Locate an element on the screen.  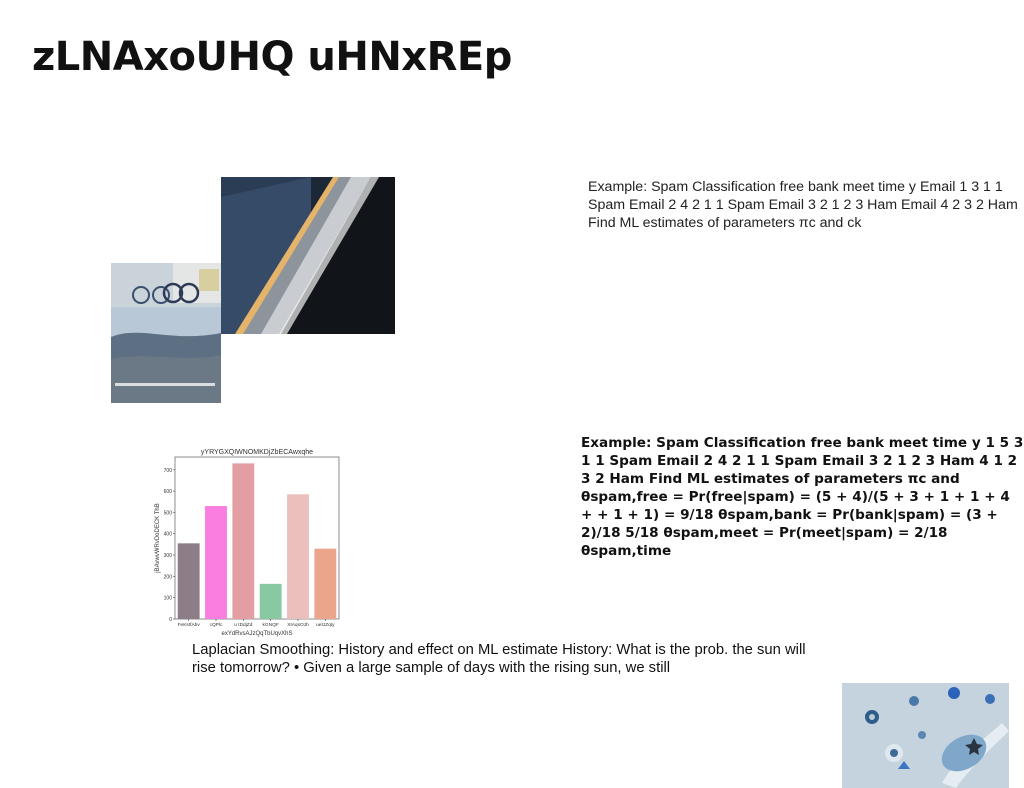
y-tick-label: 700 is located at coordinates (168, 471).